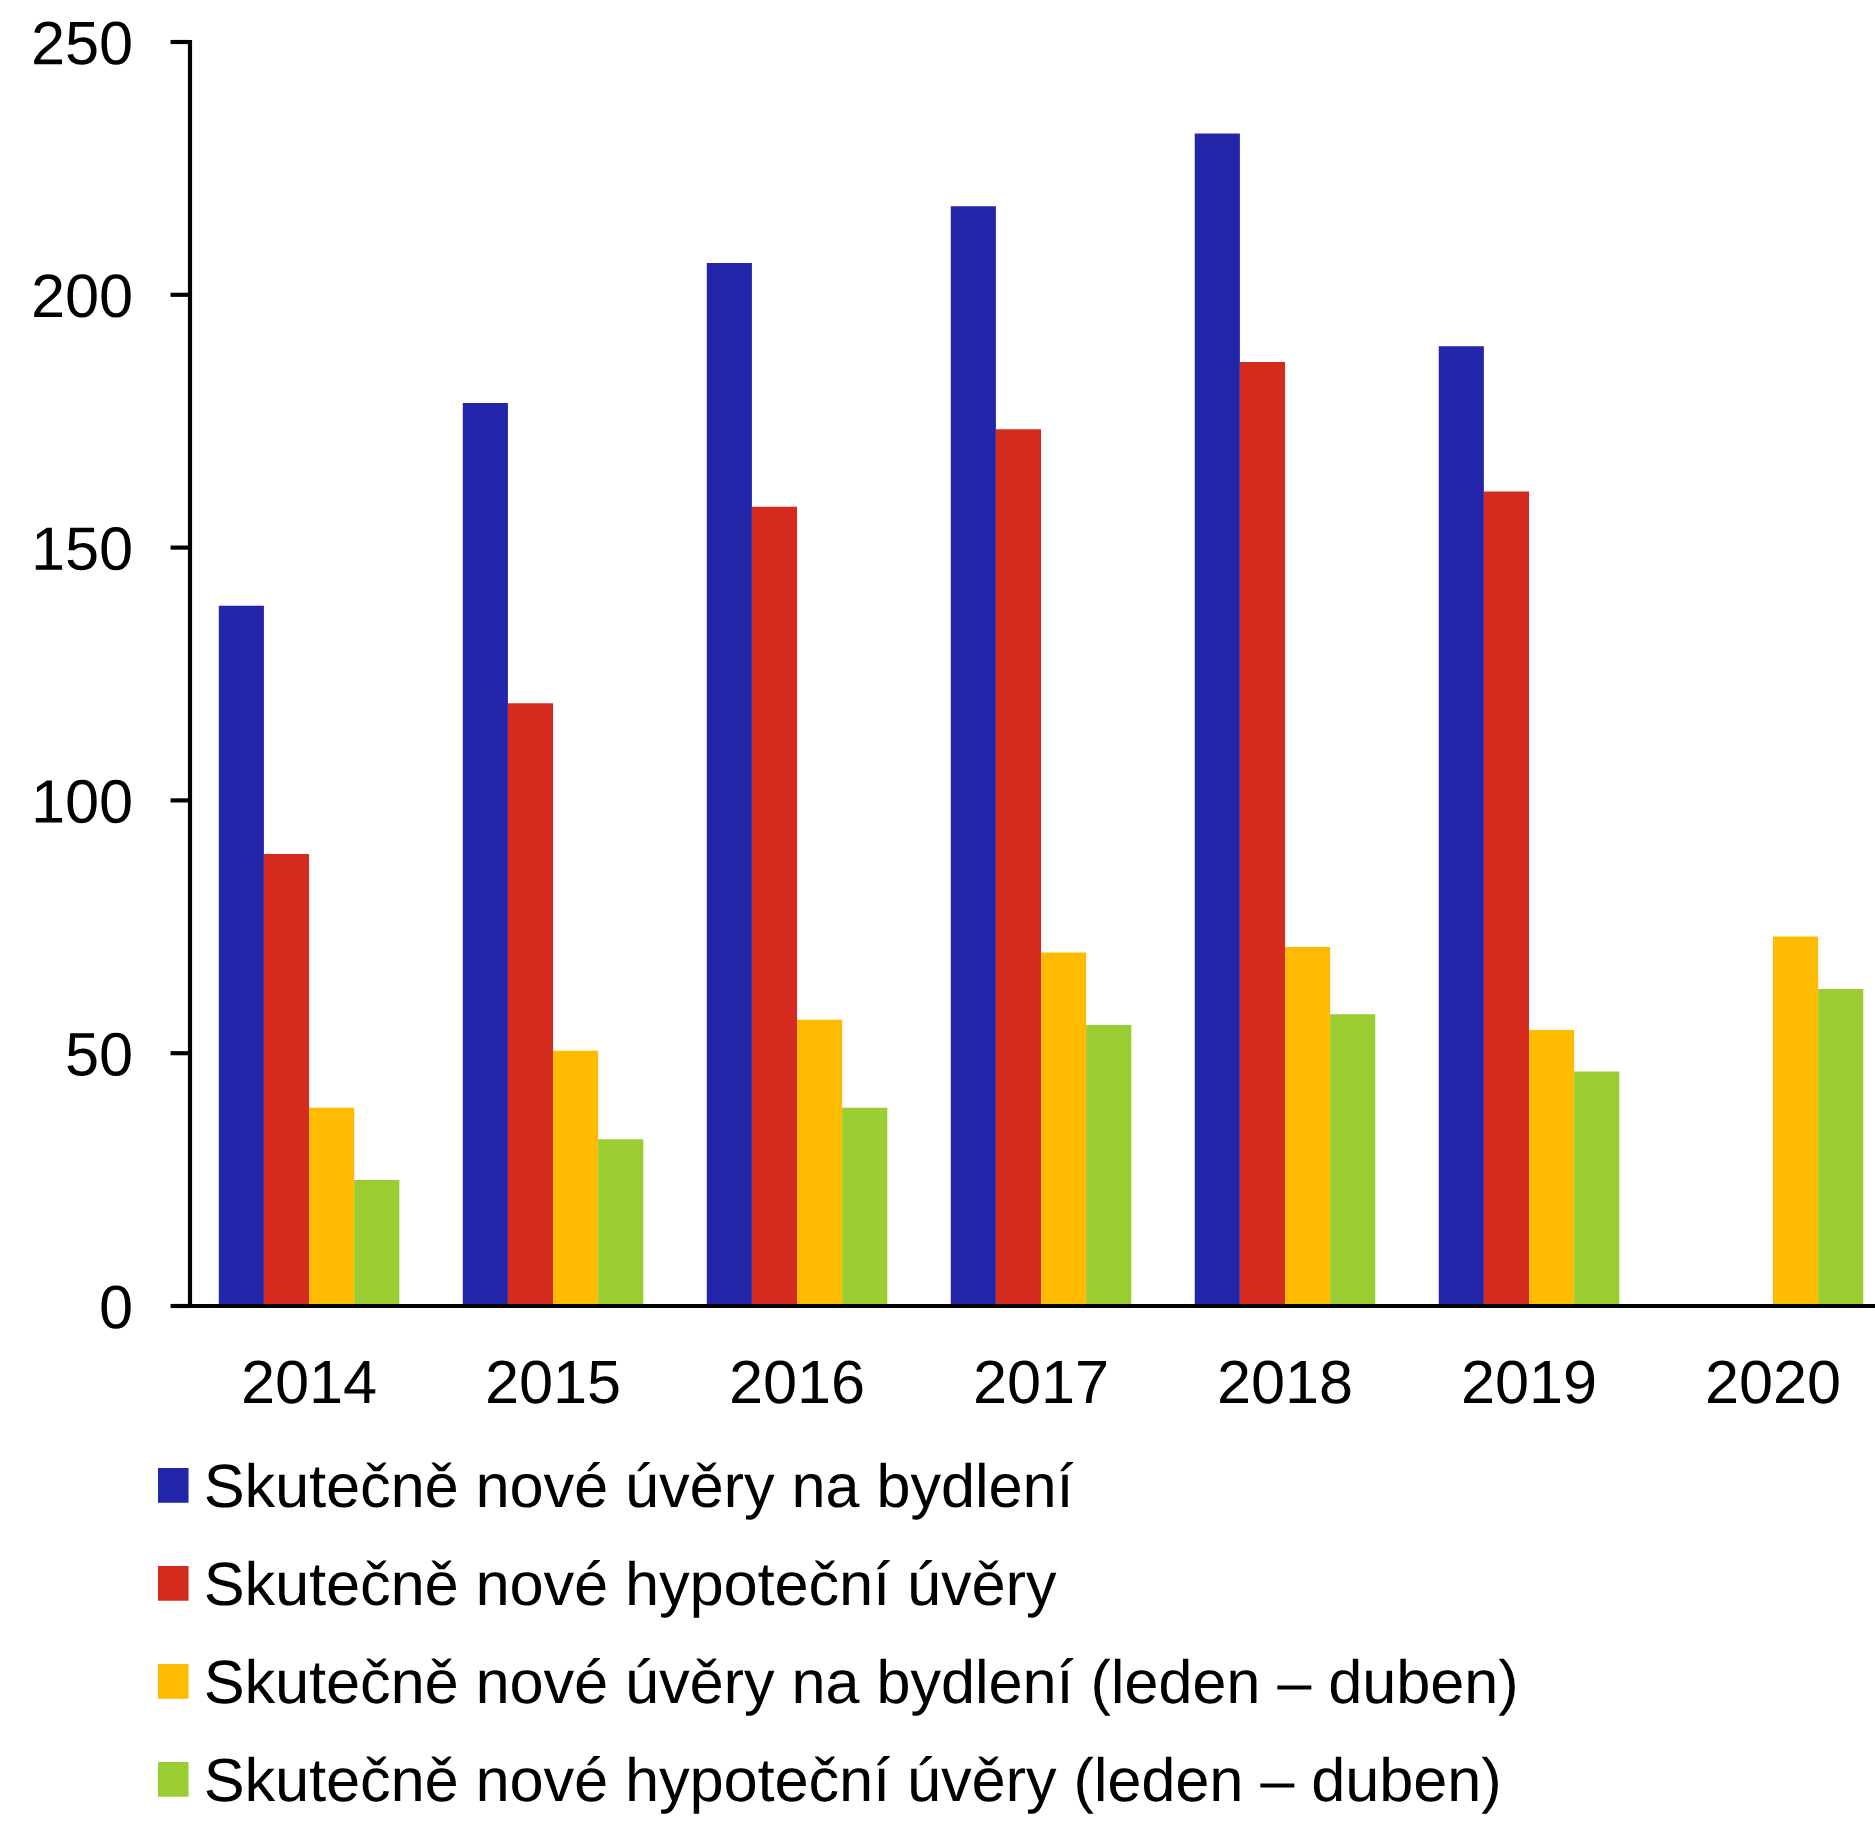 The image size is (1875, 1845). I want to click on x-tick-label: 2014, so click(310, 1382).